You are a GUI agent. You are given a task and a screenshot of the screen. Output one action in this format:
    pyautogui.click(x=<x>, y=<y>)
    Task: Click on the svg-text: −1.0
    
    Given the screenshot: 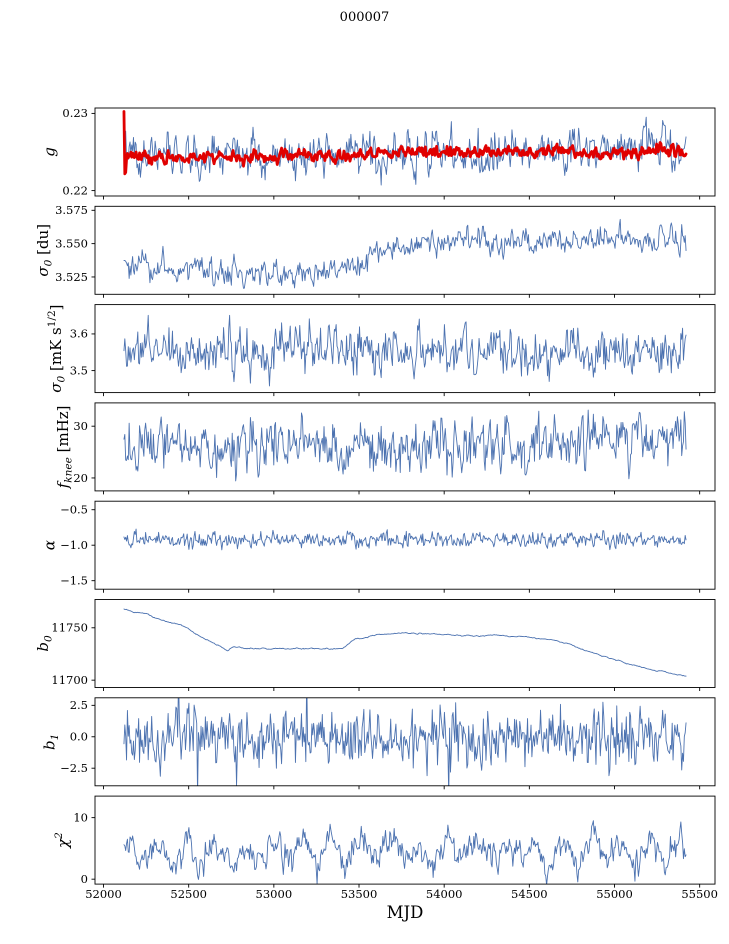 What is the action you would take?
    pyautogui.click(x=74, y=545)
    